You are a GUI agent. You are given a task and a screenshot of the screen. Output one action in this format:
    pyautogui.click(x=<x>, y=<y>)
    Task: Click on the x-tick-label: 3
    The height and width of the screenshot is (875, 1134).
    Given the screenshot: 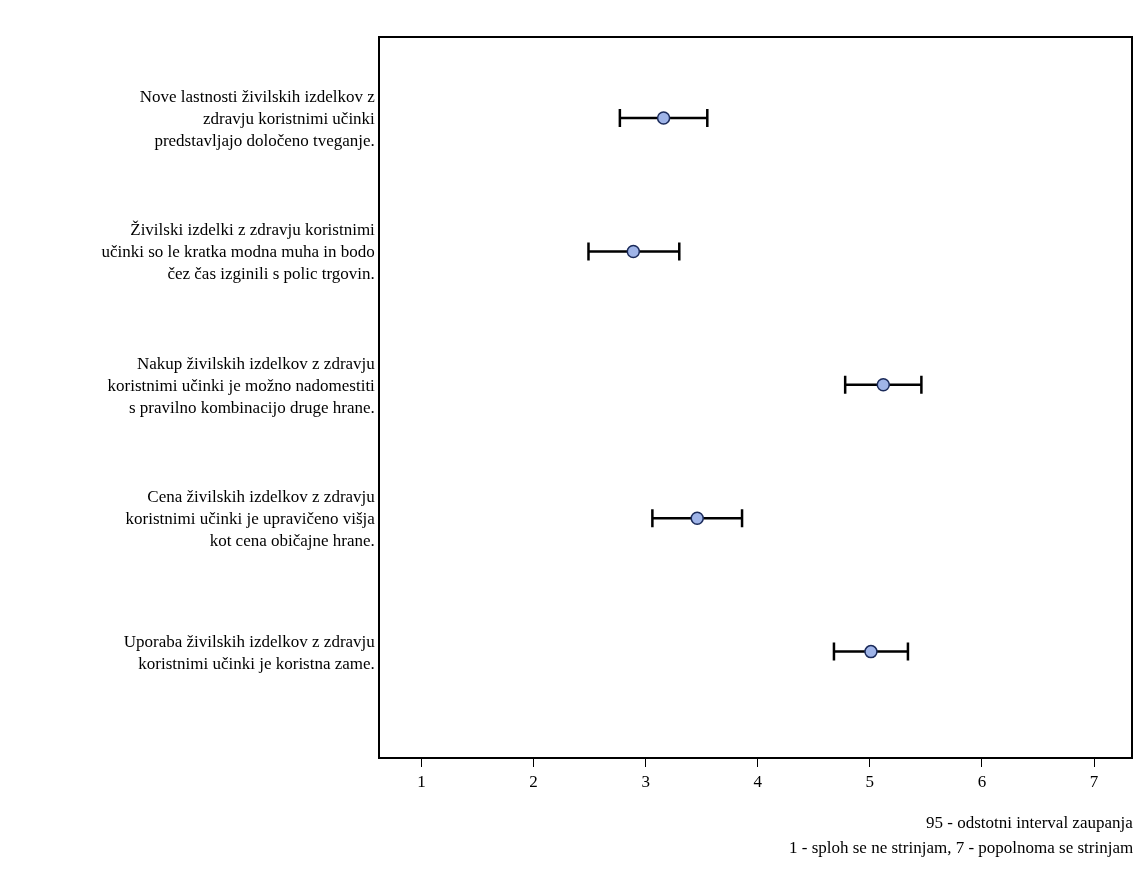 What is the action you would take?
    pyautogui.click(x=645, y=782)
    